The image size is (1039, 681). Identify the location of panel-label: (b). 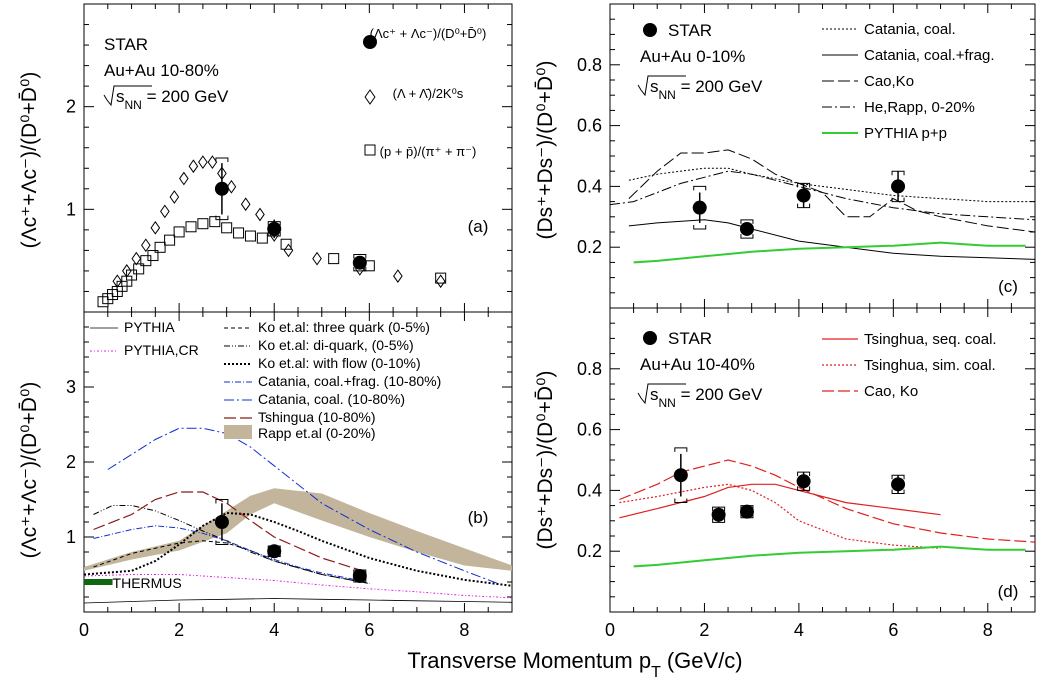
(478, 517).